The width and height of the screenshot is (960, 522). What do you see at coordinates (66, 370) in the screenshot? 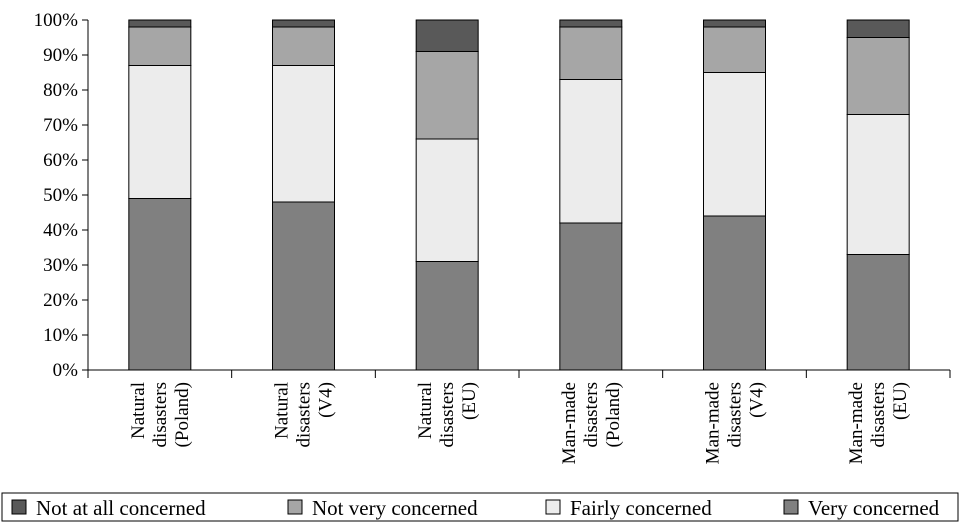
I see `y-tick-label: 0%` at bounding box center [66, 370].